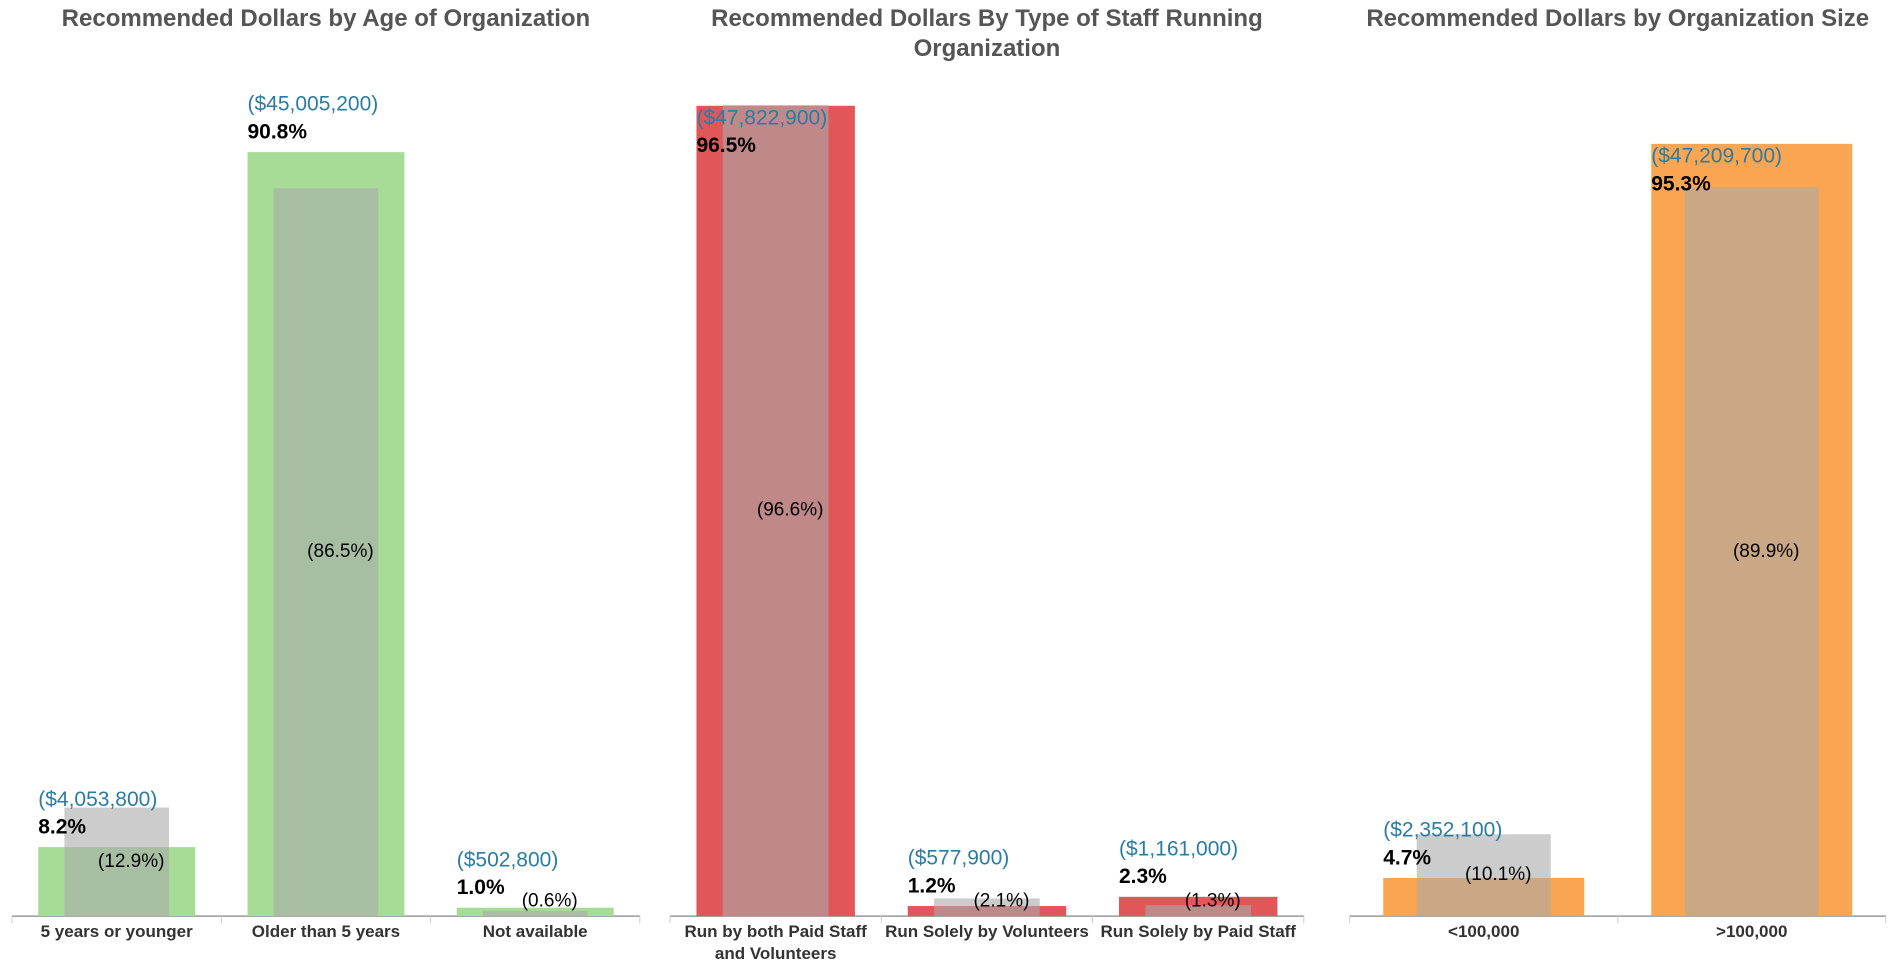  Describe the element at coordinates (761, 118) in the screenshot. I see `dollar-label: ($47,822,900)` at that location.